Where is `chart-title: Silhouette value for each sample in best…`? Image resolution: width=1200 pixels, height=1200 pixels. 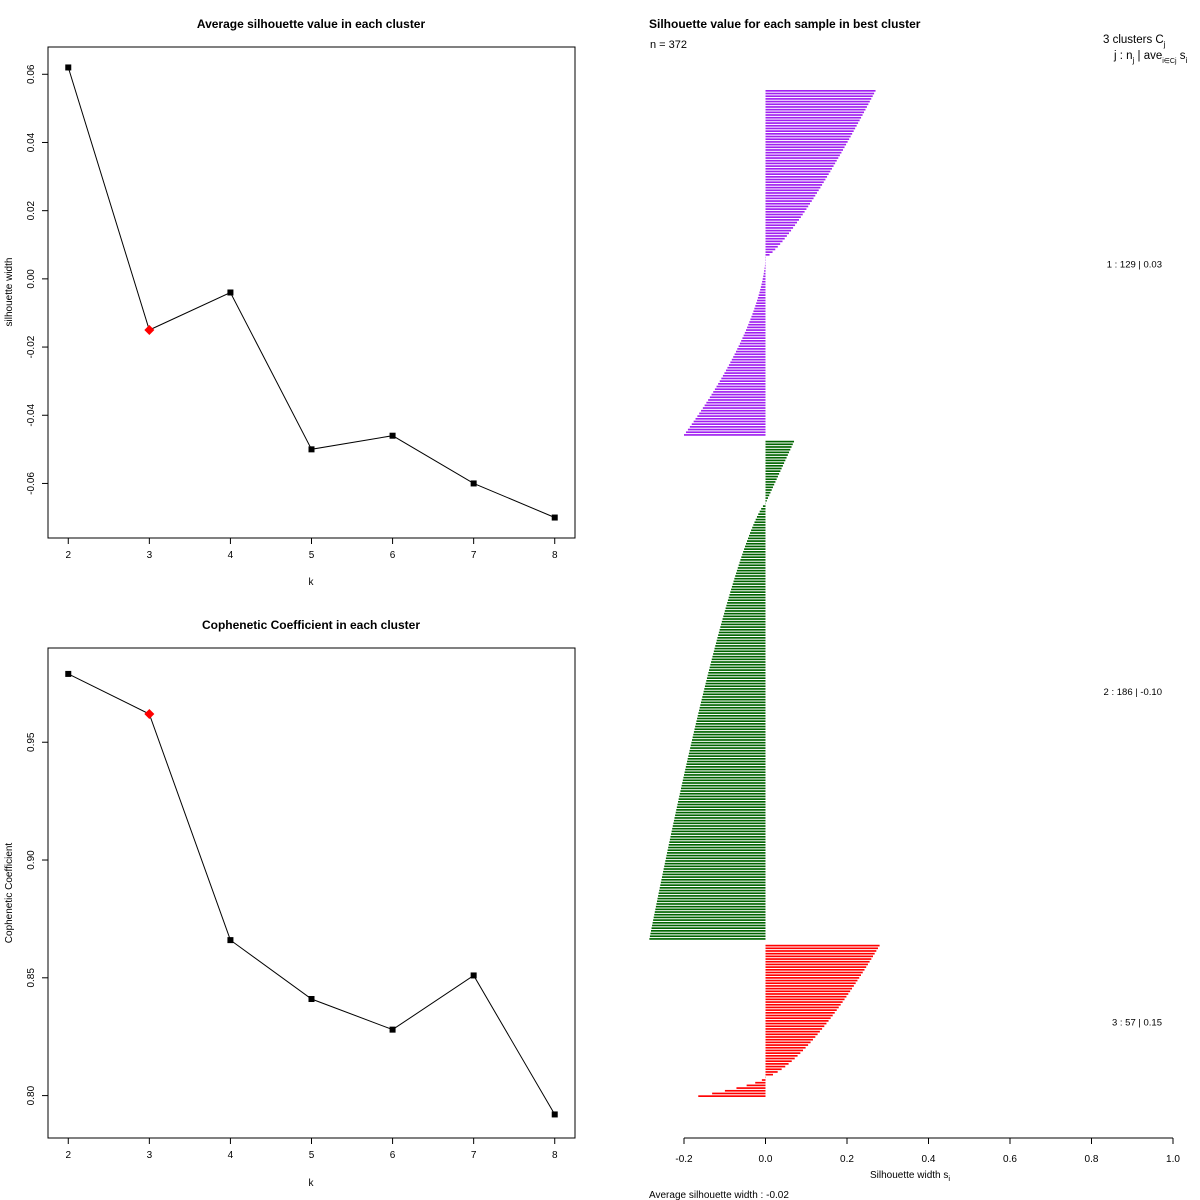
chart-title: Silhouette value for each sample in best… is located at coordinates (785, 24).